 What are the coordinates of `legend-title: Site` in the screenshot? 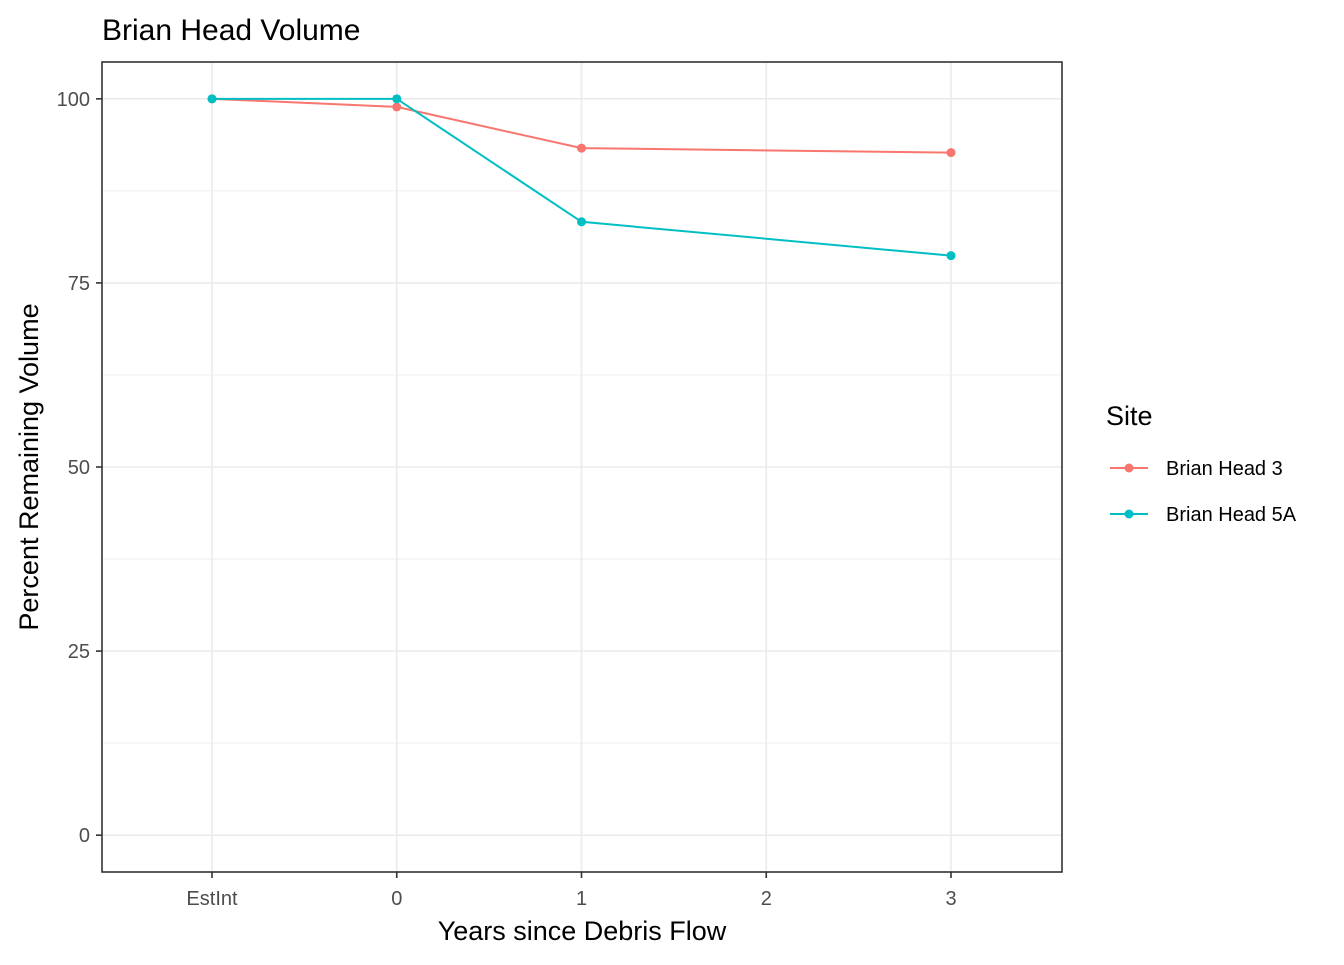 It's located at (1129, 416).